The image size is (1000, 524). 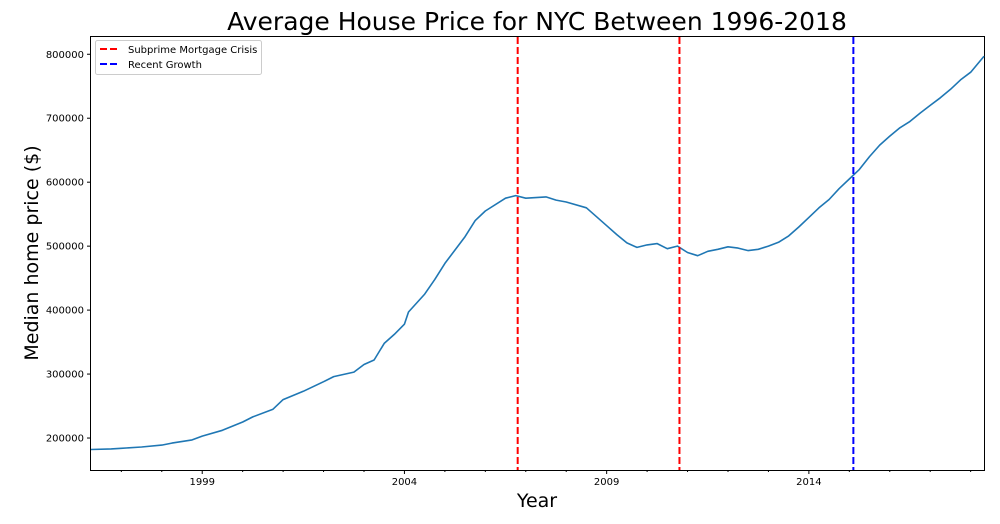 I want to click on x-axis: 1999 2004 2009 2014, so click(x=546, y=479).